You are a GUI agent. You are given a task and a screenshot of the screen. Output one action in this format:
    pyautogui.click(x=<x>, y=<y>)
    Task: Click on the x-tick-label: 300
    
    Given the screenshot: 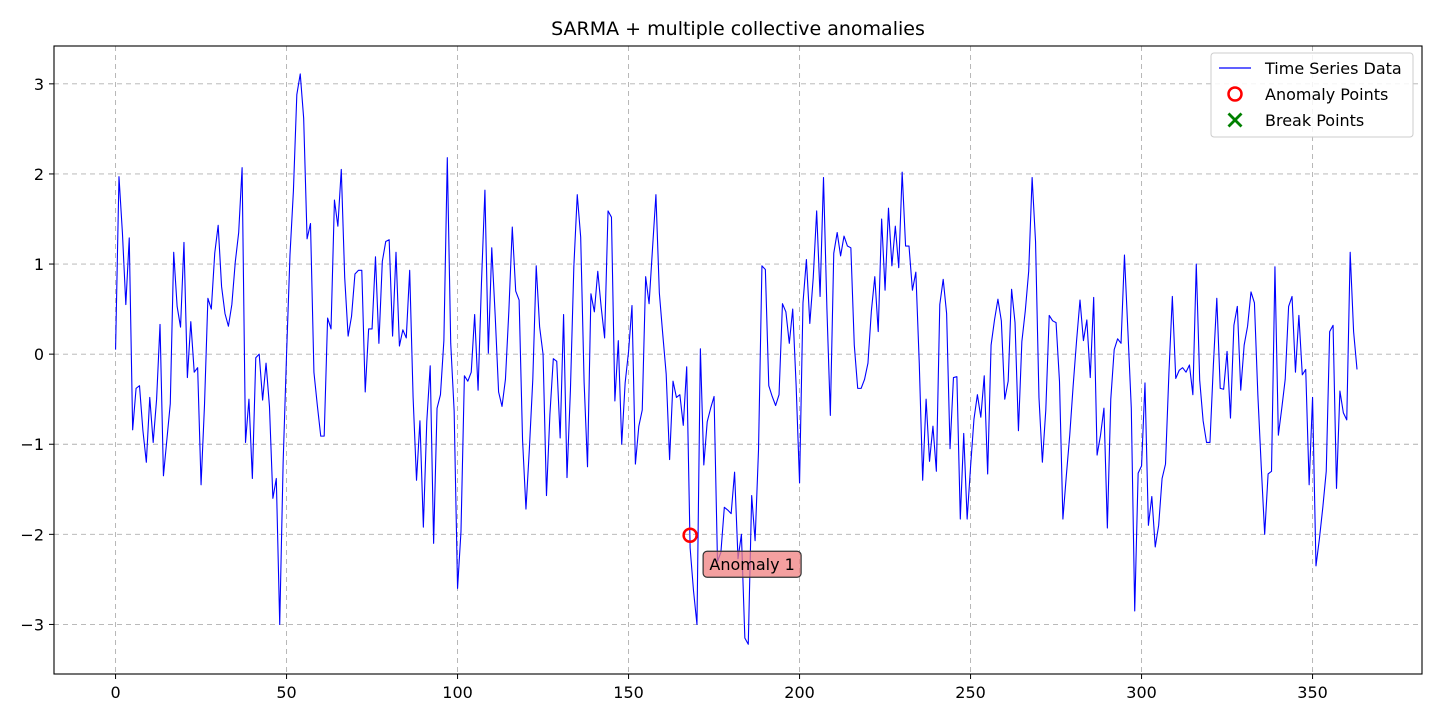 What is the action you would take?
    pyautogui.click(x=1141, y=692)
    